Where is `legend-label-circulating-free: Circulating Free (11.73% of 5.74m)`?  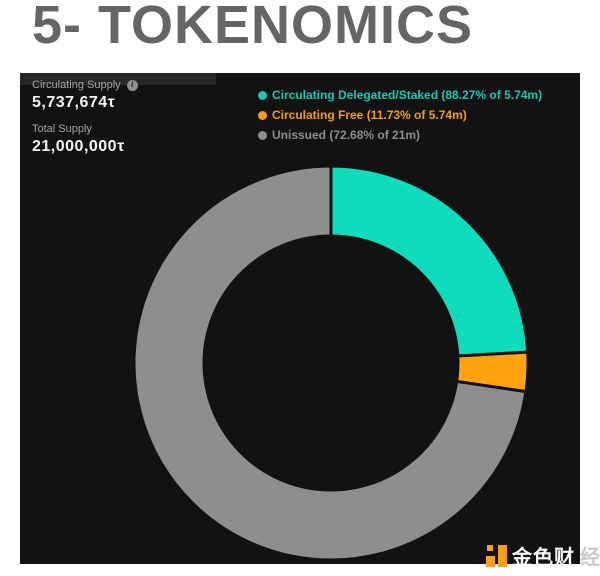
legend-label-circulating-free: Circulating Free (11.73% of 5.74m) is located at coordinates (369, 115).